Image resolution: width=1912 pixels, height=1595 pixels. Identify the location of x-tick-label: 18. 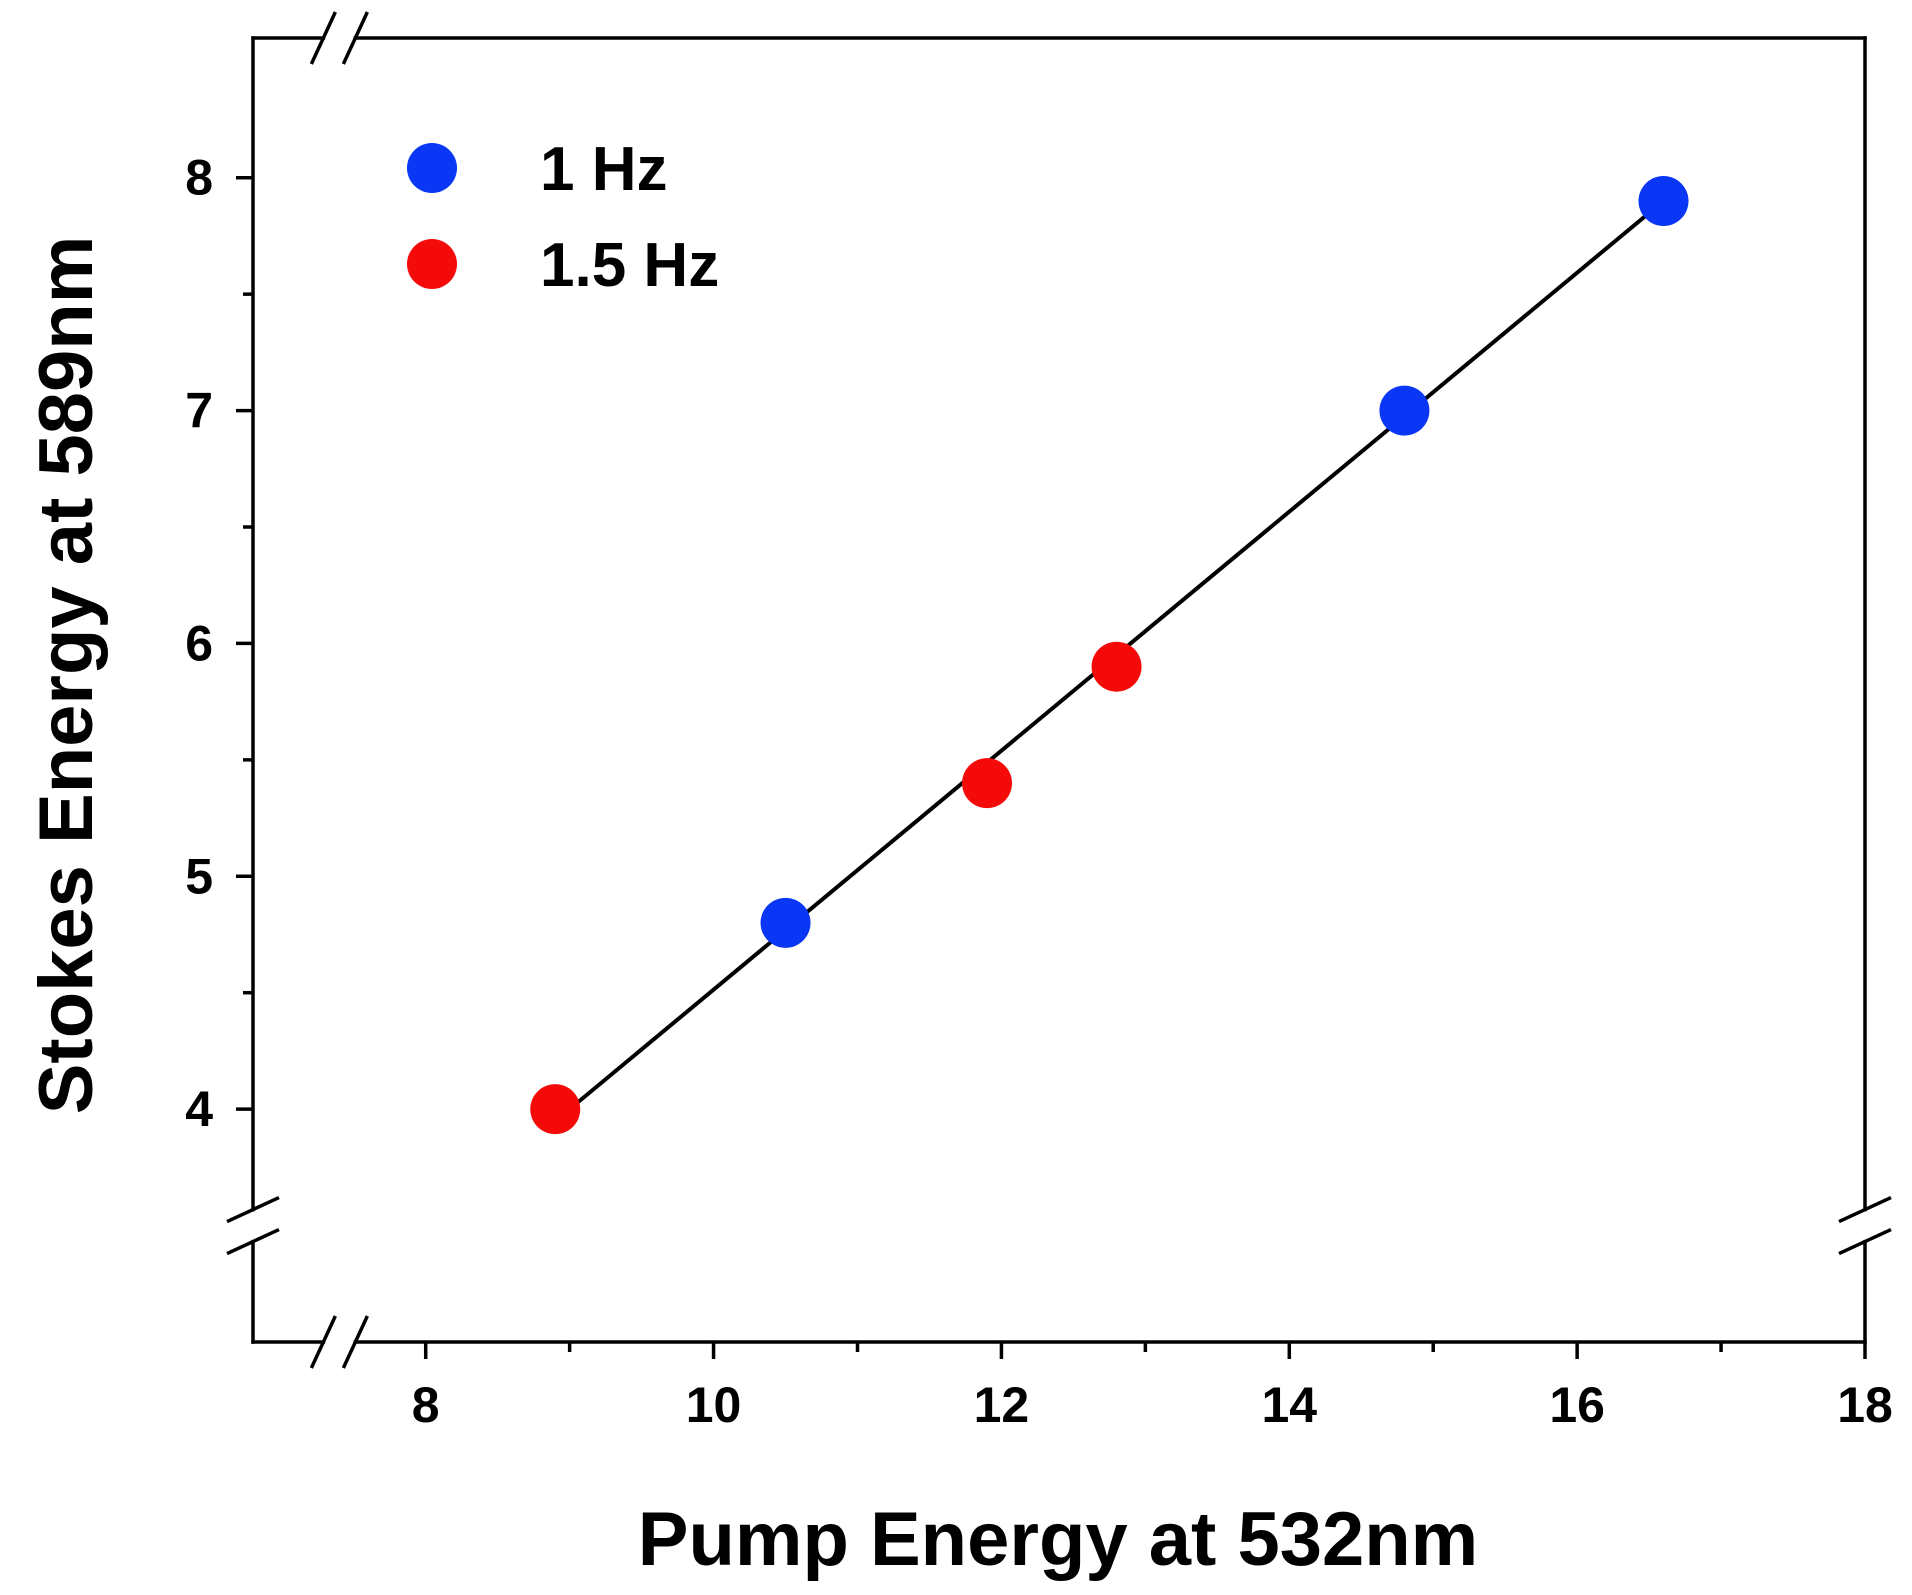
(1865, 1405).